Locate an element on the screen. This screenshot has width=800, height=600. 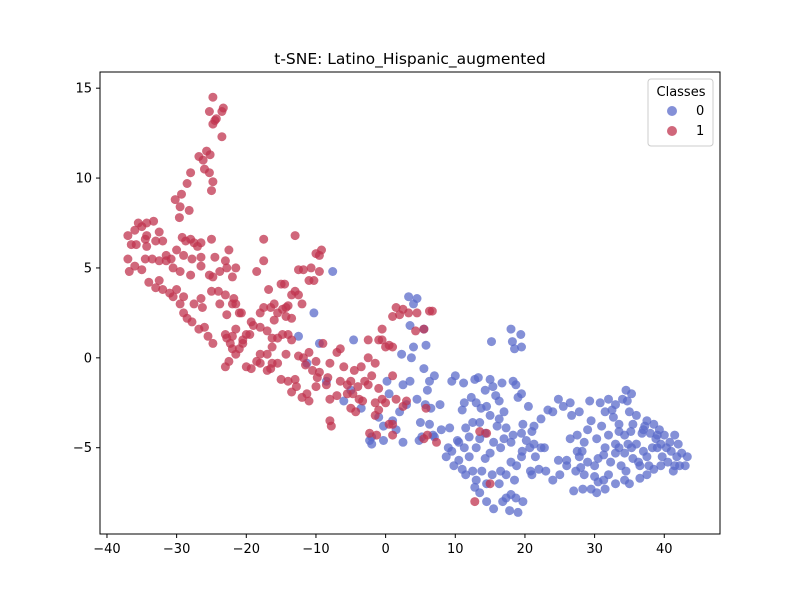
y-tick-label: 10 is located at coordinates (83, 179).